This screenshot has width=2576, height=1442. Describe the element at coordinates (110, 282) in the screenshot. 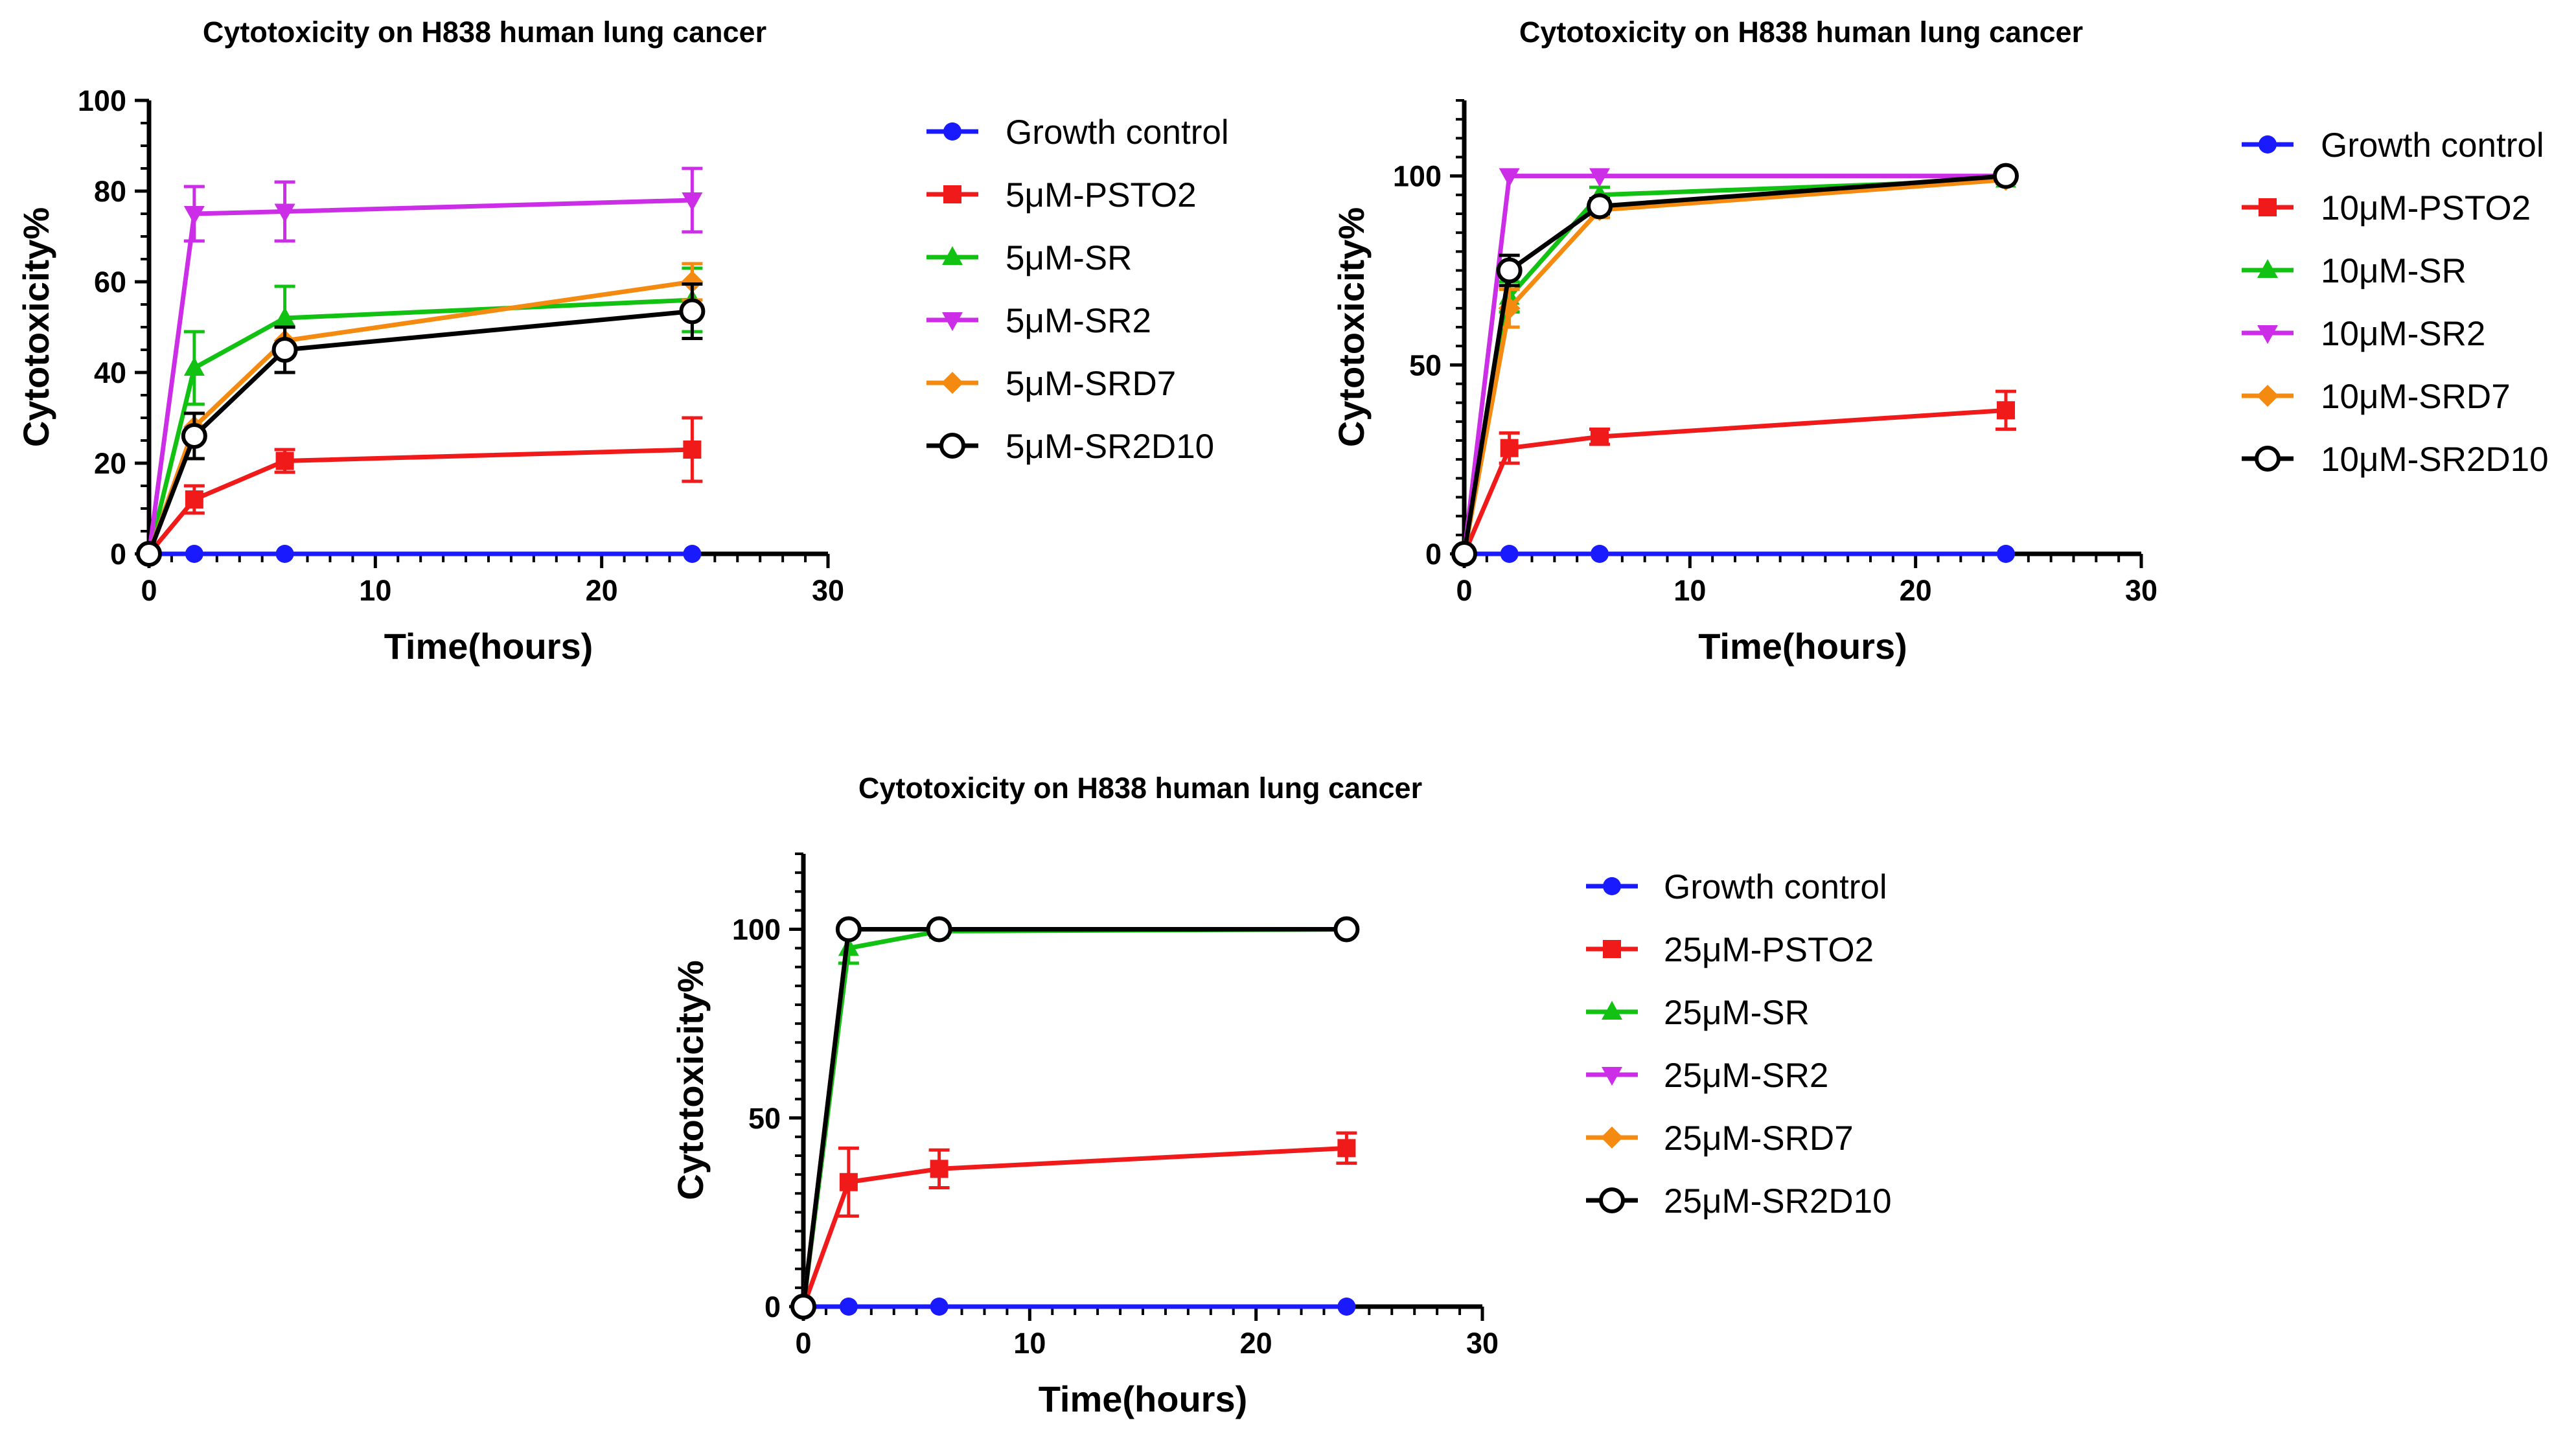

I see `y-tick-label: 60` at that location.